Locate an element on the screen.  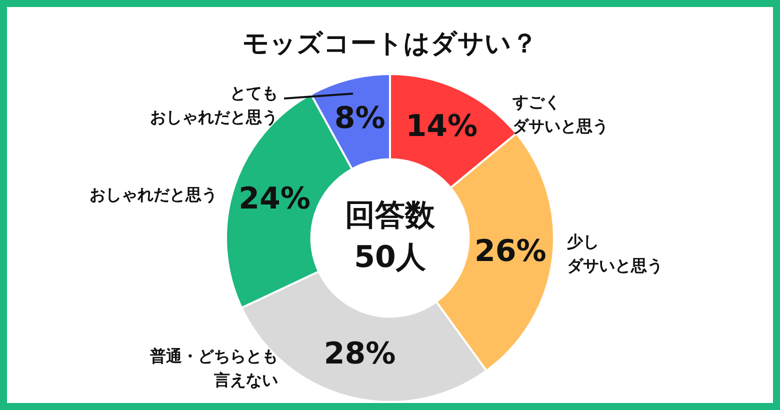
data-label: 26% is located at coordinates (510, 252).